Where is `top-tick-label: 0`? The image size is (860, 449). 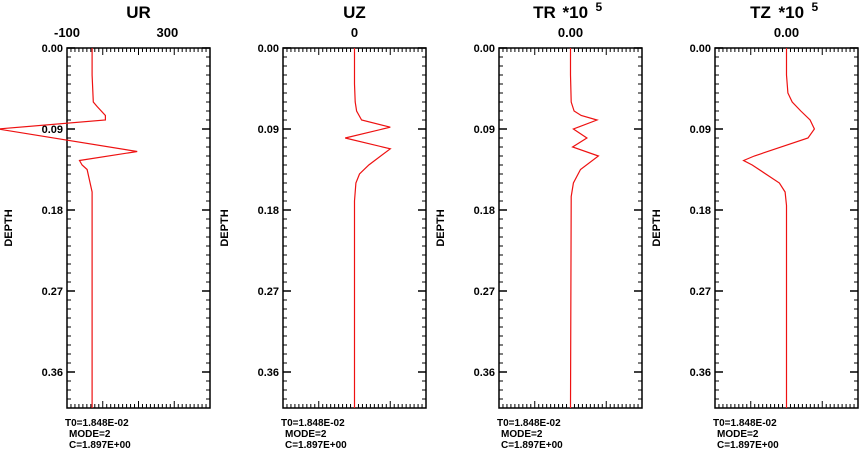 top-tick-label: 0 is located at coordinates (354, 32).